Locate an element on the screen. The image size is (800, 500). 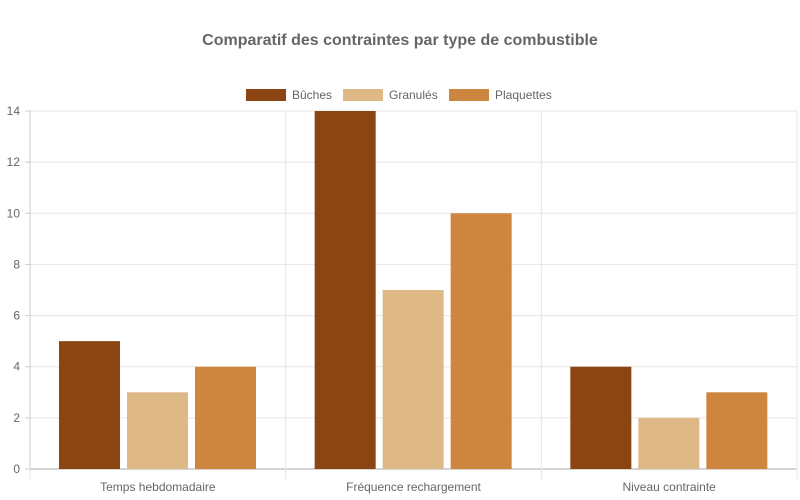
x-tick-label: Niveau contrainte is located at coordinates (669, 487).